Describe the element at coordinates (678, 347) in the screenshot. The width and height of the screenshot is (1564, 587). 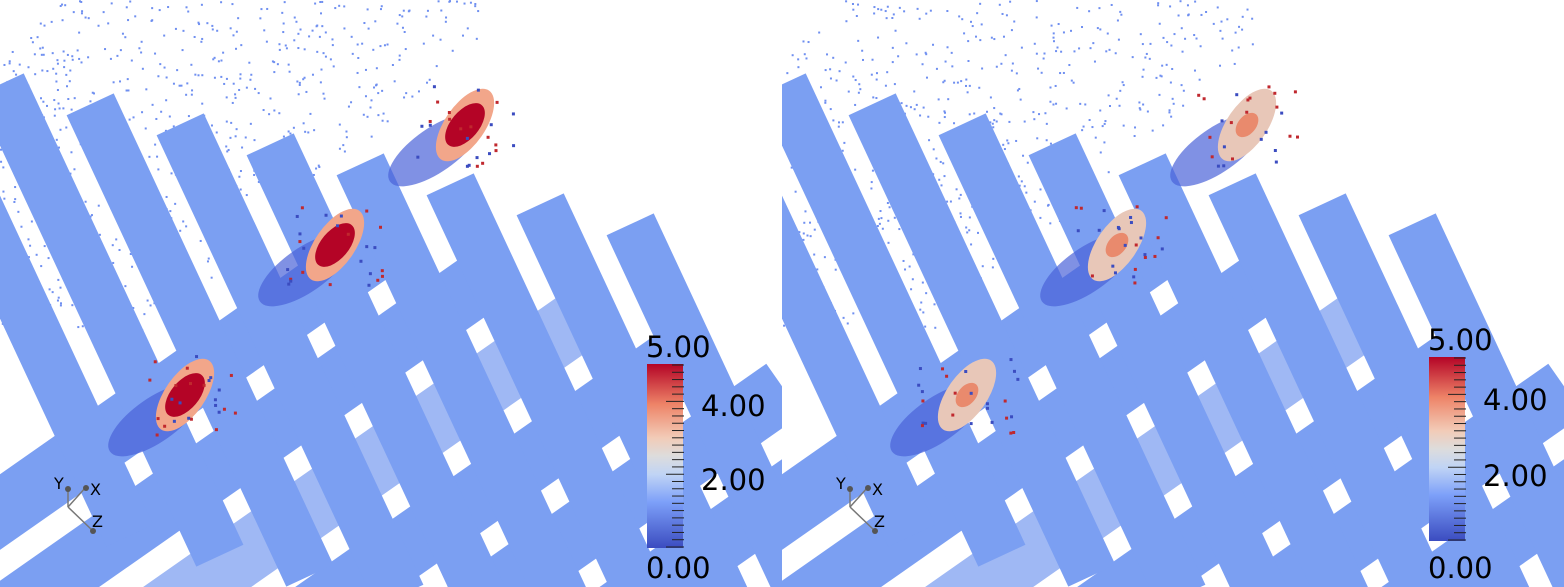
I see `colorbar-max-label: 5.00` at that location.